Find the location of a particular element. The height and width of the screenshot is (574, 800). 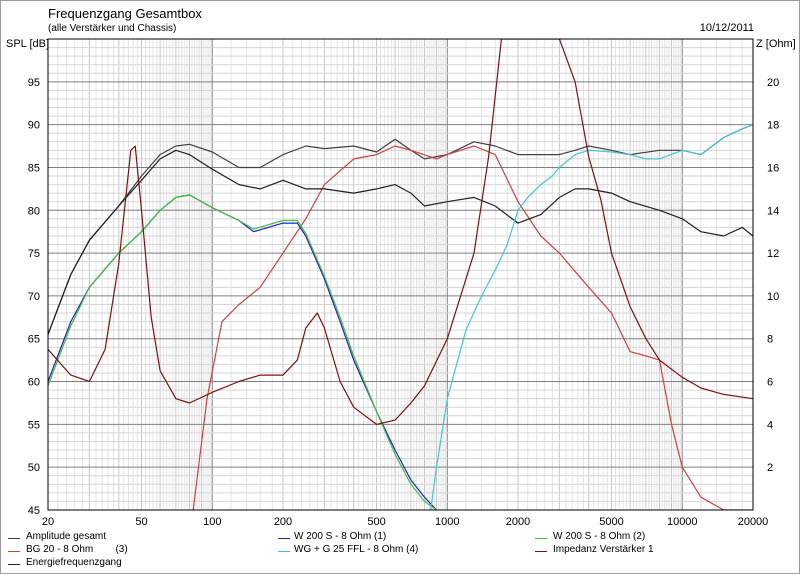

x-tick-label: 100 is located at coordinates (212, 522).